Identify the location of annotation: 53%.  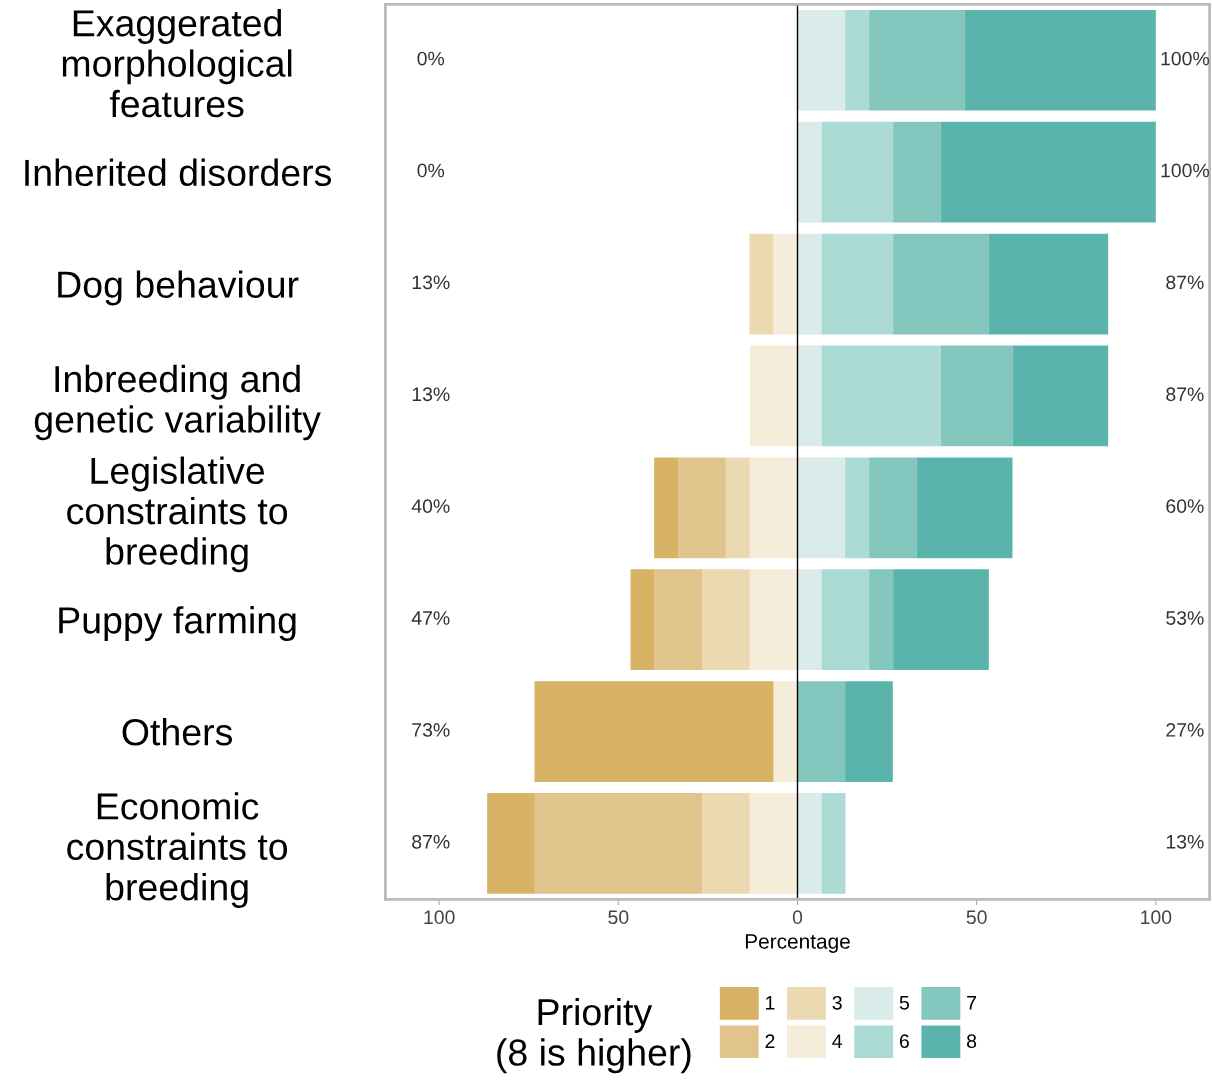
(1185, 618).